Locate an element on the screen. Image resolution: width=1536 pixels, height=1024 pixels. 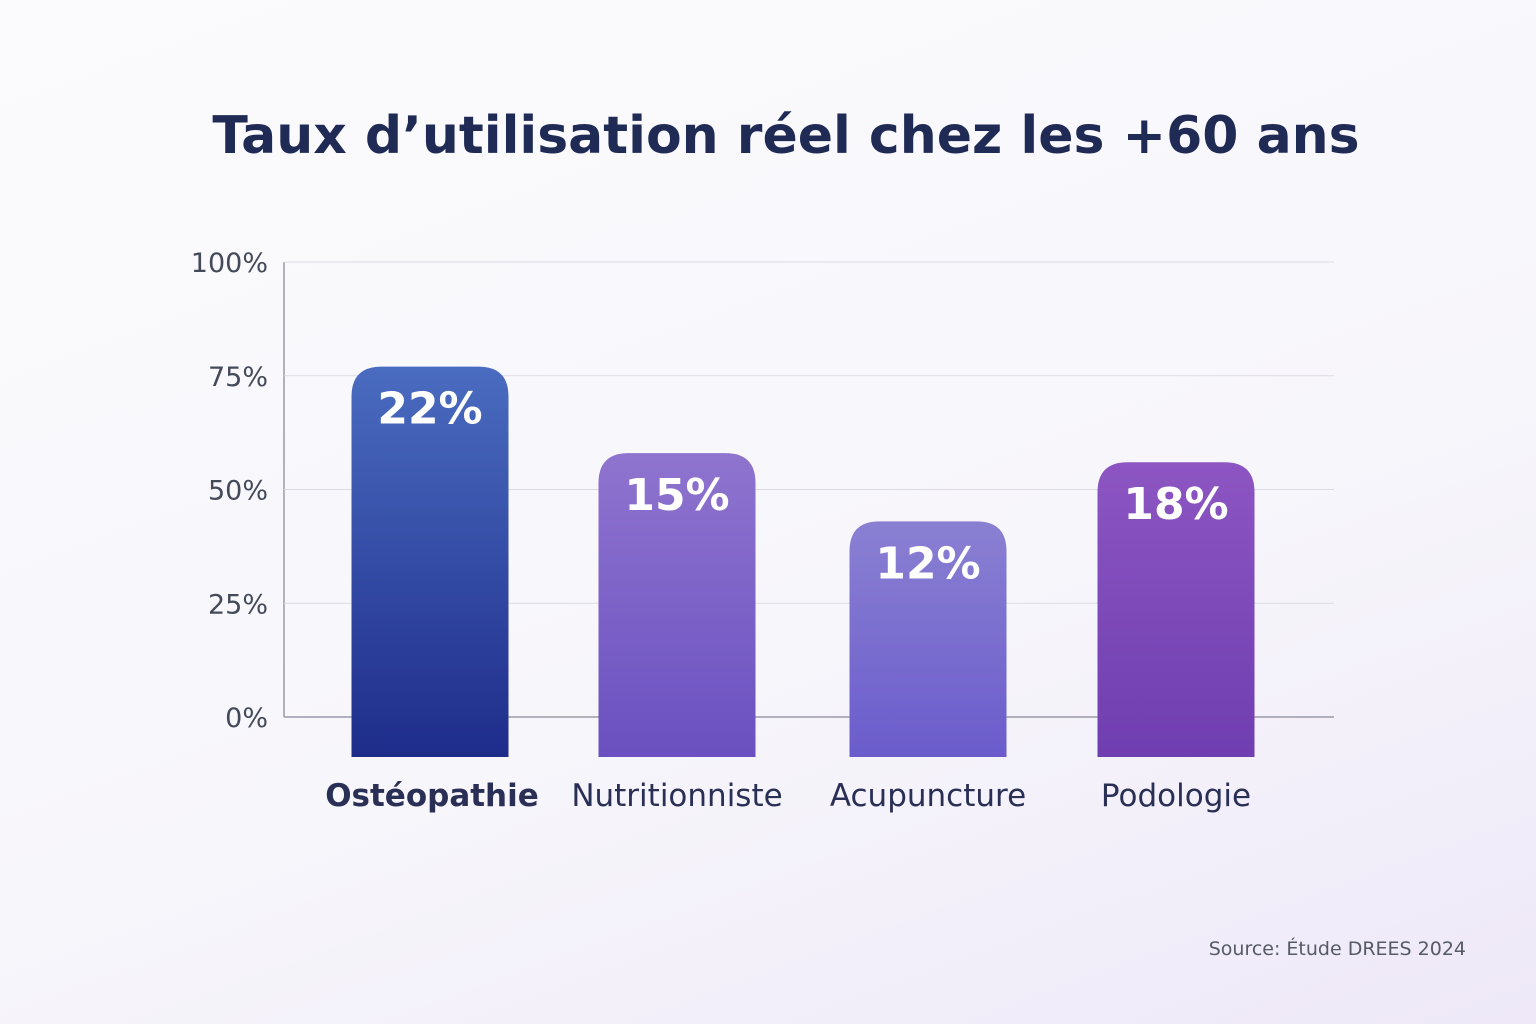
y-tick-label: 0% is located at coordinates (246, 718).